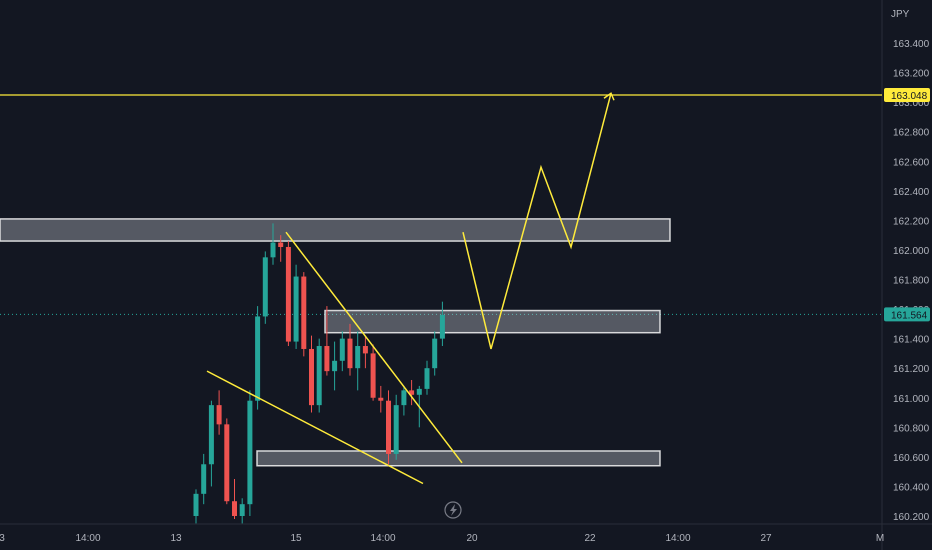  What do you see at coordinates (909, 96) in the screenshot?
I see `target-price-label: 163.048` at bounding box center [909, 96].